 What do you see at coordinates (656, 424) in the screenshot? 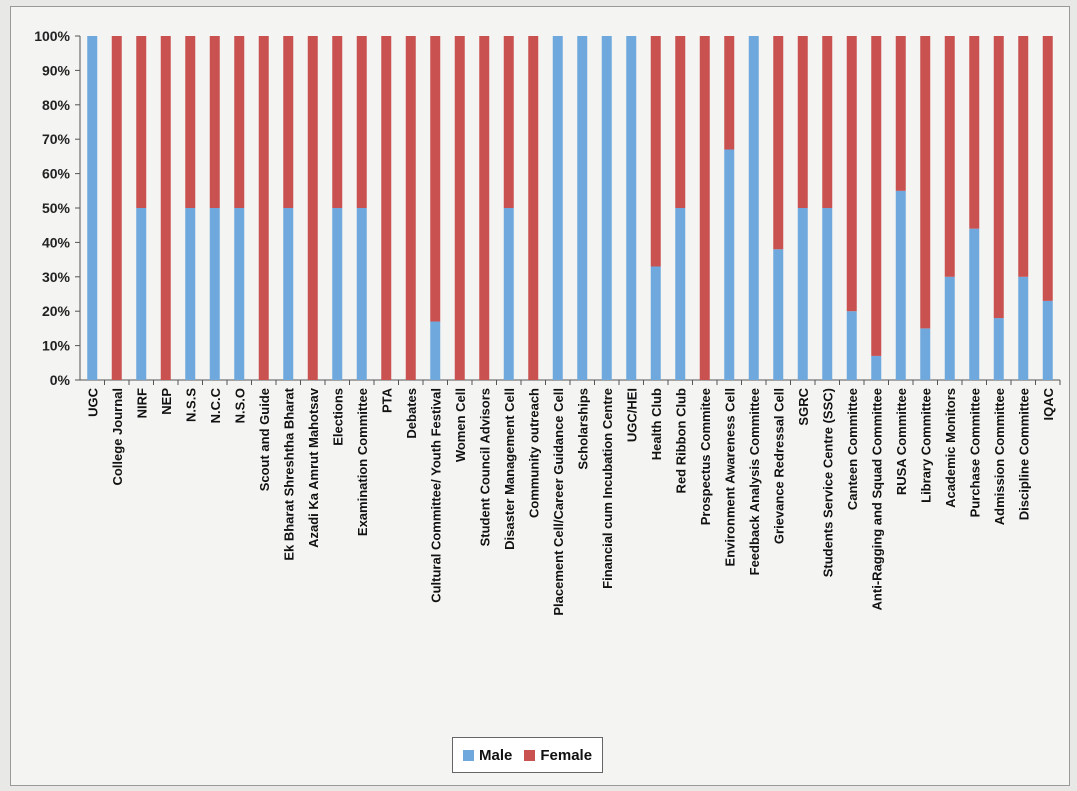
I see `category-label: Health Club` at bounding box center [656, 424].